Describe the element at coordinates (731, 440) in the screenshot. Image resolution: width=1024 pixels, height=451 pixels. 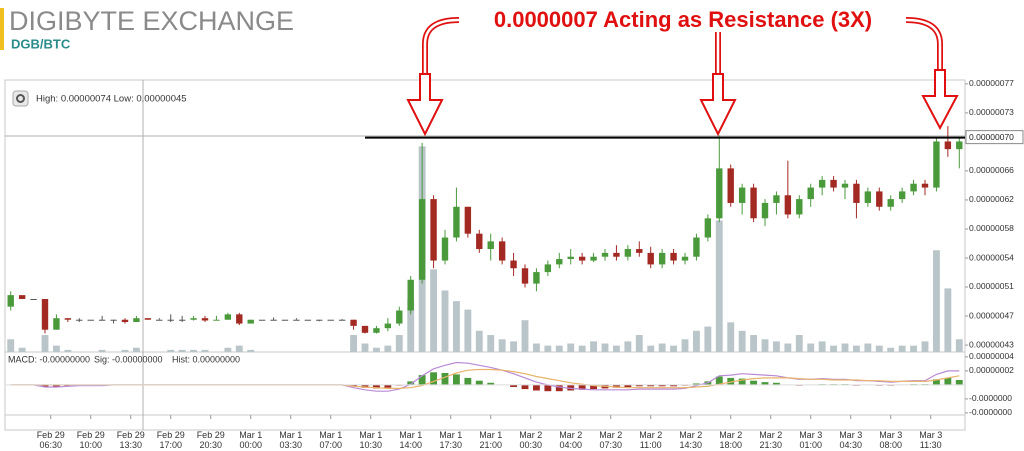
I see `x-tick-label: Mar 2 18:00` at that location.